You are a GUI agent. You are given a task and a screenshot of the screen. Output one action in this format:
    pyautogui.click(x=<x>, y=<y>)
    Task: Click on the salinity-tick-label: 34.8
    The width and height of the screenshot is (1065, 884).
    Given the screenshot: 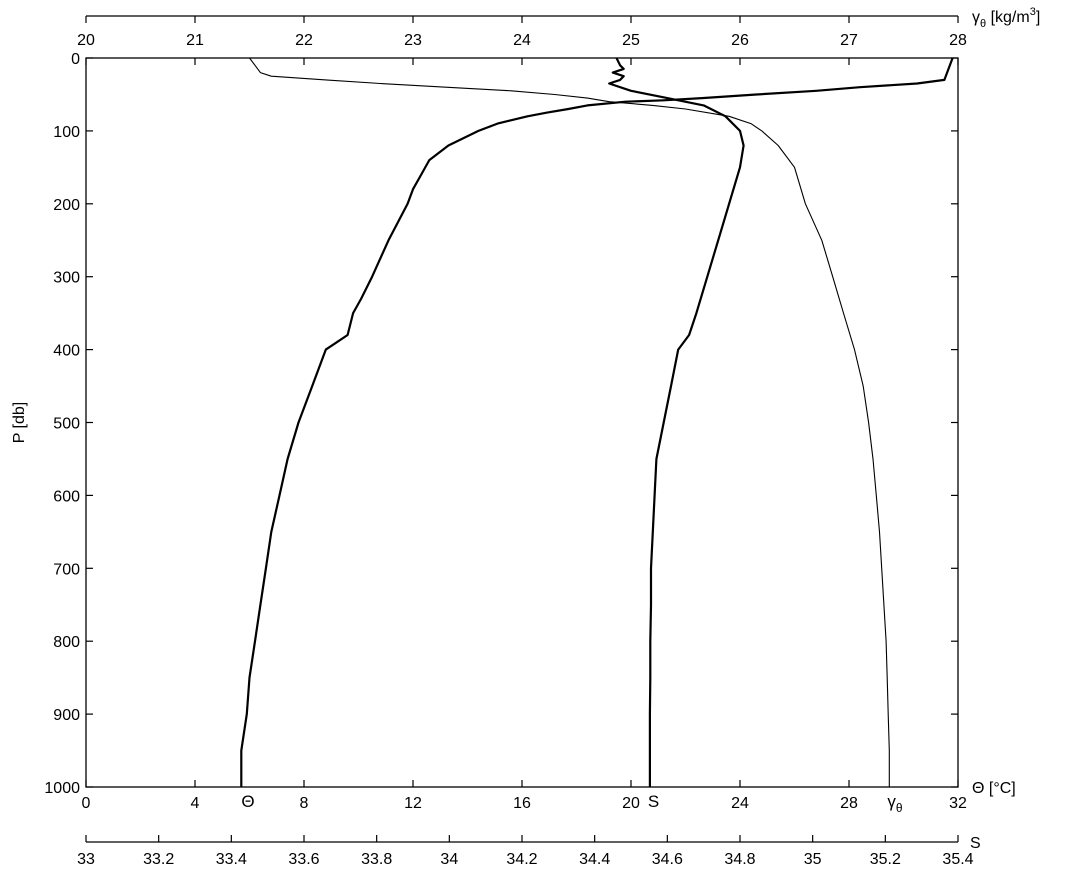 What is the action you would take?
    pyautogui.click(x=739, y=859)
    